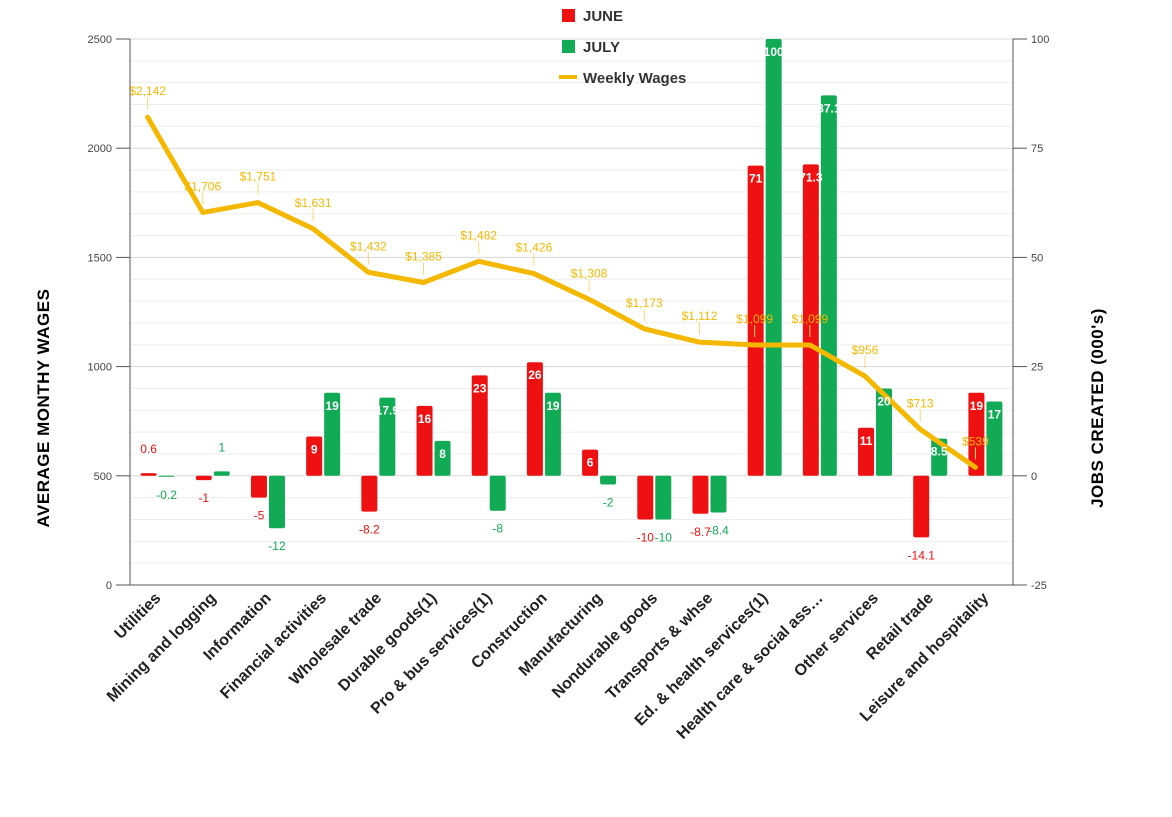 Image resolution: width=1172 pixels, height=817 pixels. Describe the element at coordinates (920, 403) in the screenshot. I see `wage-label: $713` at that location.